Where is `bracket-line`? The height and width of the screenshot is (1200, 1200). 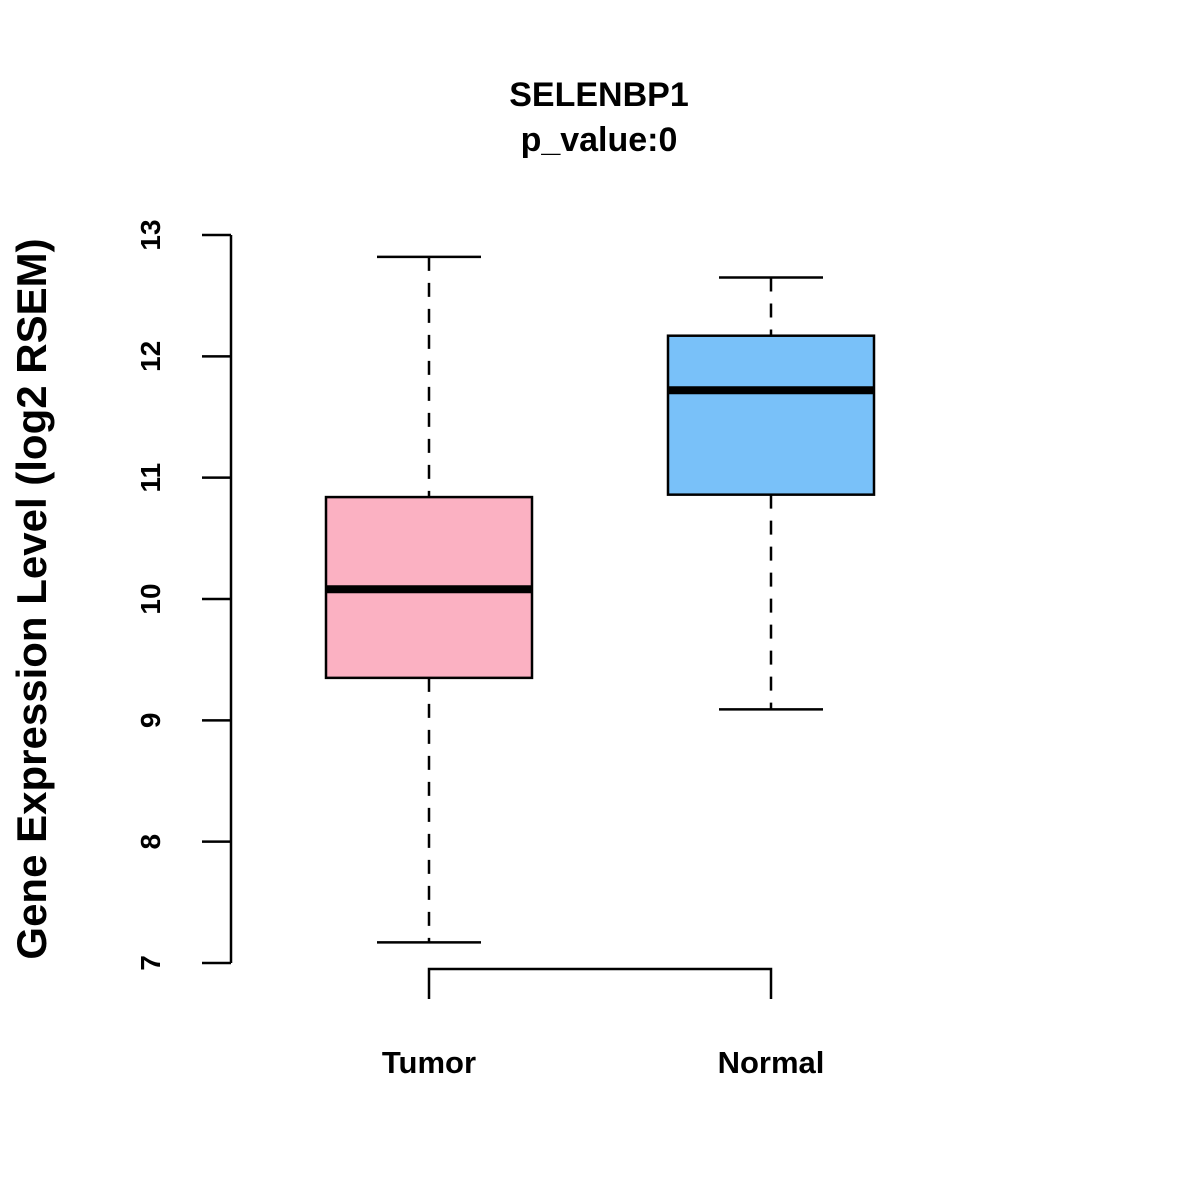 bracket-line is located at coordinates (600, 983).